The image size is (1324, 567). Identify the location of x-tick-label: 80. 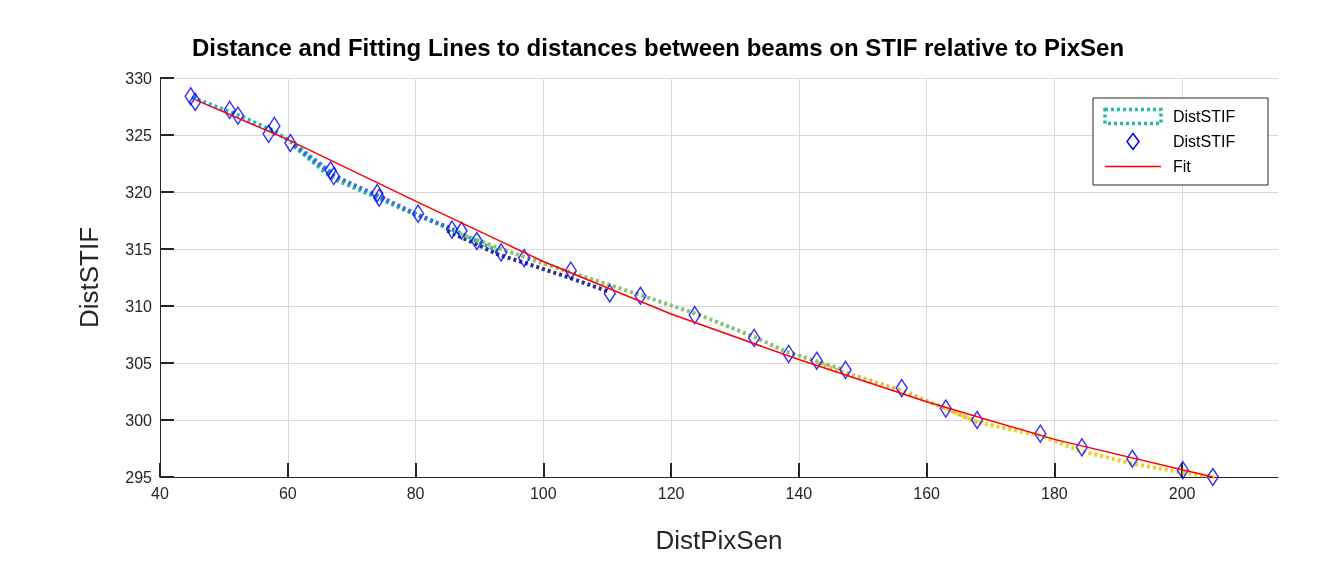
(415, 493).